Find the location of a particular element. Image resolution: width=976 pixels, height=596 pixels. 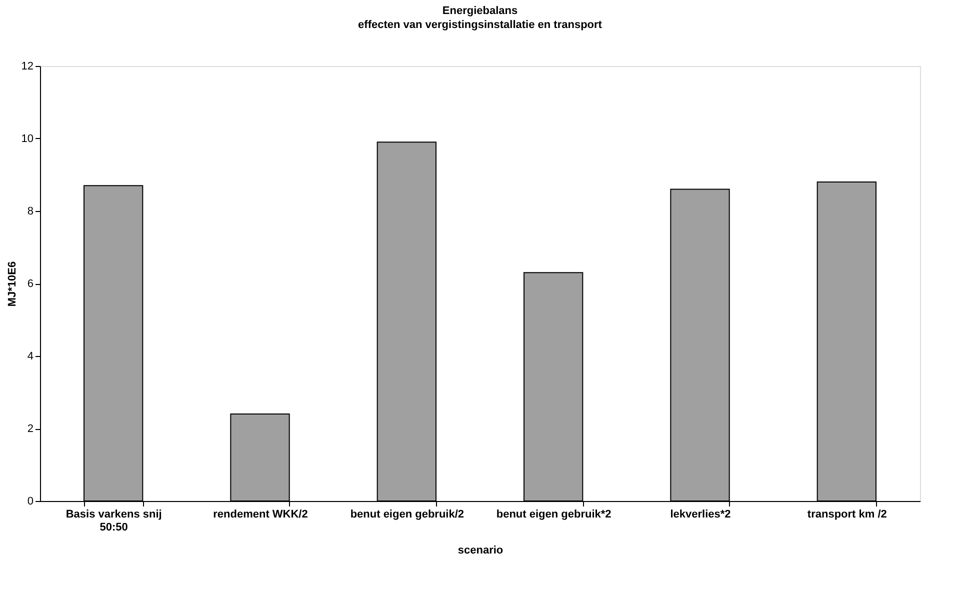

x-tick-label: rendement WKK/2 is located at coordinates (260, 514).